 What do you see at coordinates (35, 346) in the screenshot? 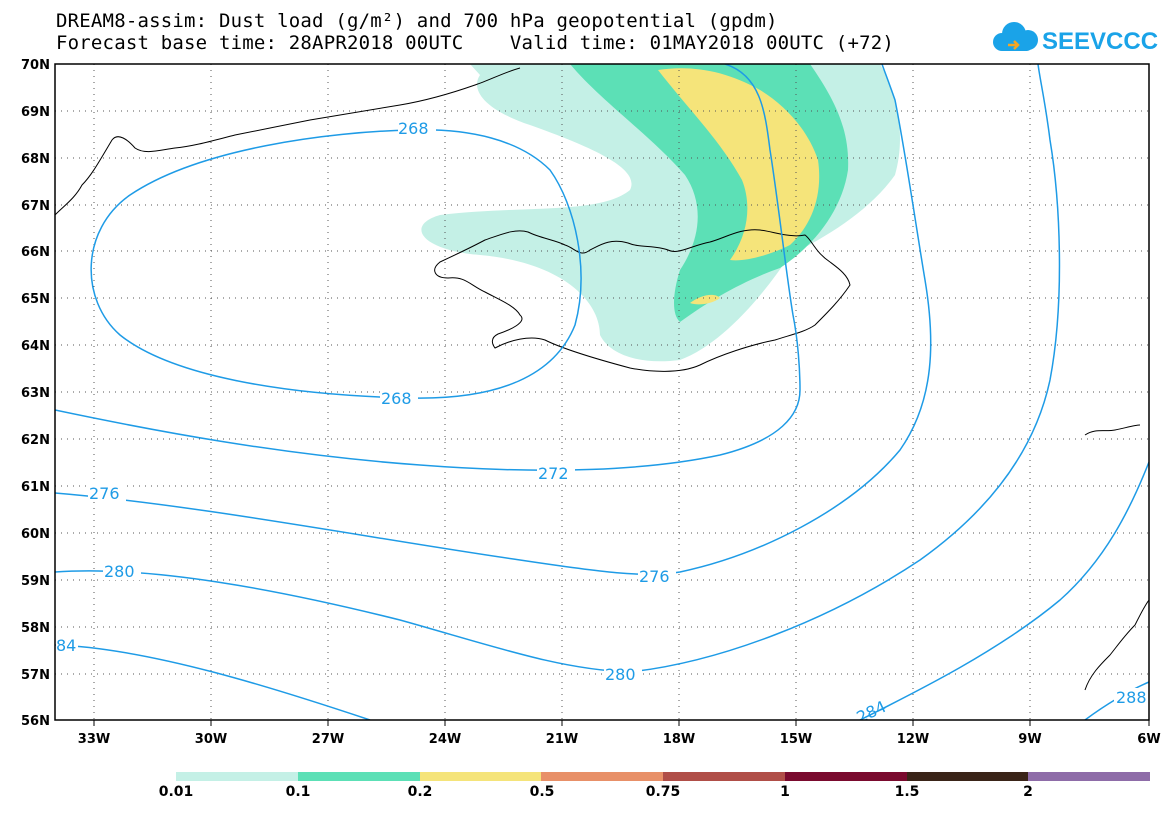
I see `lat-label: 64N` at bounding box center [35, 346].